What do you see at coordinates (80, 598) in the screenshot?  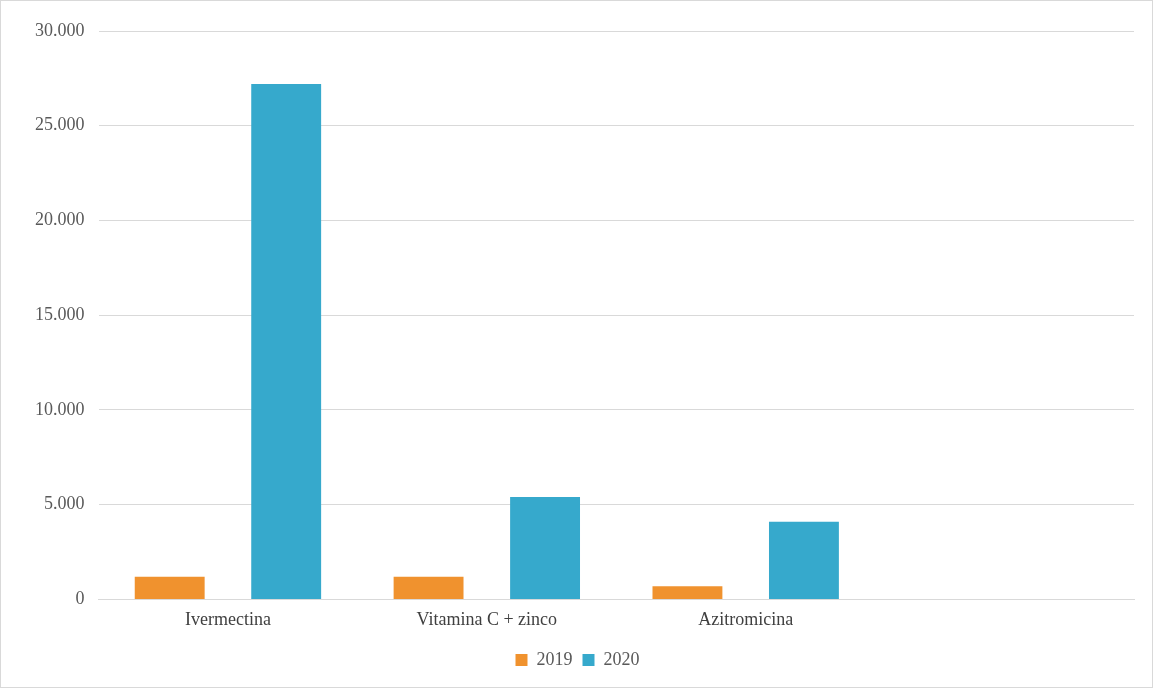 I see `y-tick-label: 0` at bounding box center [80, 598].